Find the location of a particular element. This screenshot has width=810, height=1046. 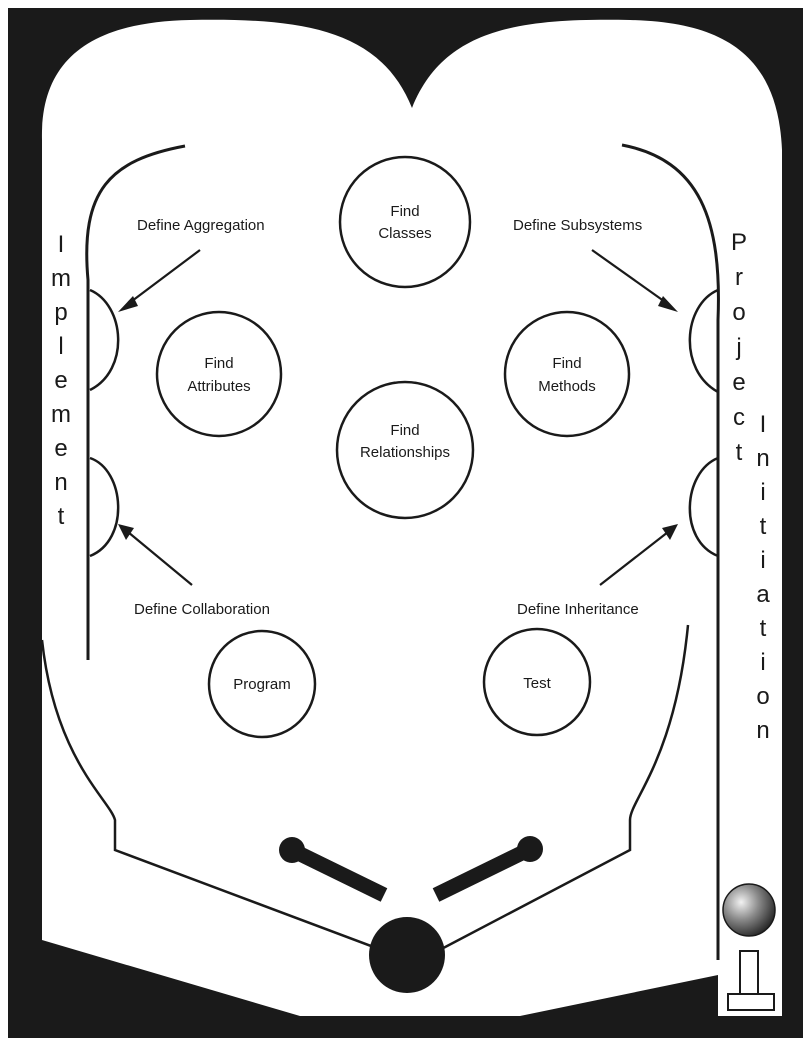

left-inlane is located at coordinates (218, 798).